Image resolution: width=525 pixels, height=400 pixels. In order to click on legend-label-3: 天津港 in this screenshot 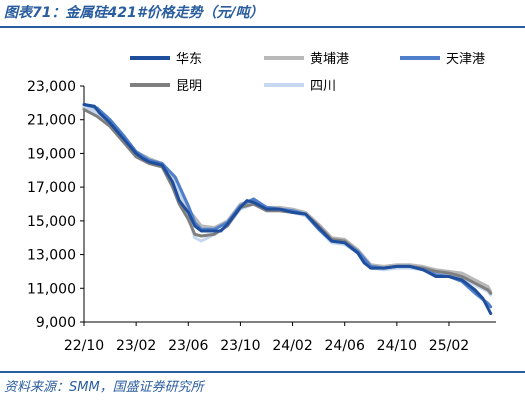, I will do `click(465, 59)`.